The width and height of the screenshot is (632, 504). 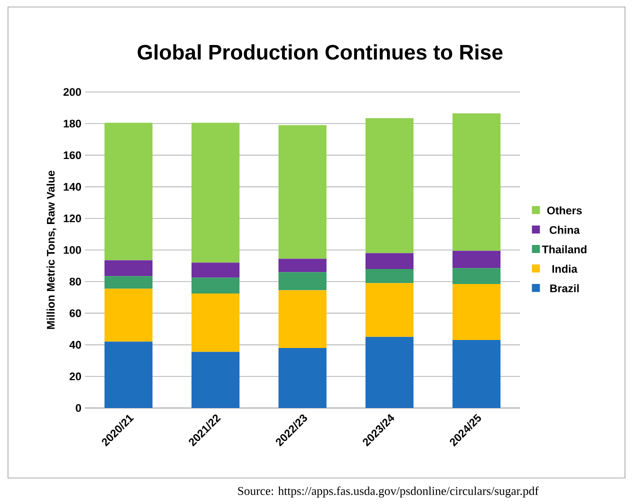 What do you see at coordinates (76, 313) in the screenshot?
I see `y-tick-label: 60` at bounding box center [76, 313].